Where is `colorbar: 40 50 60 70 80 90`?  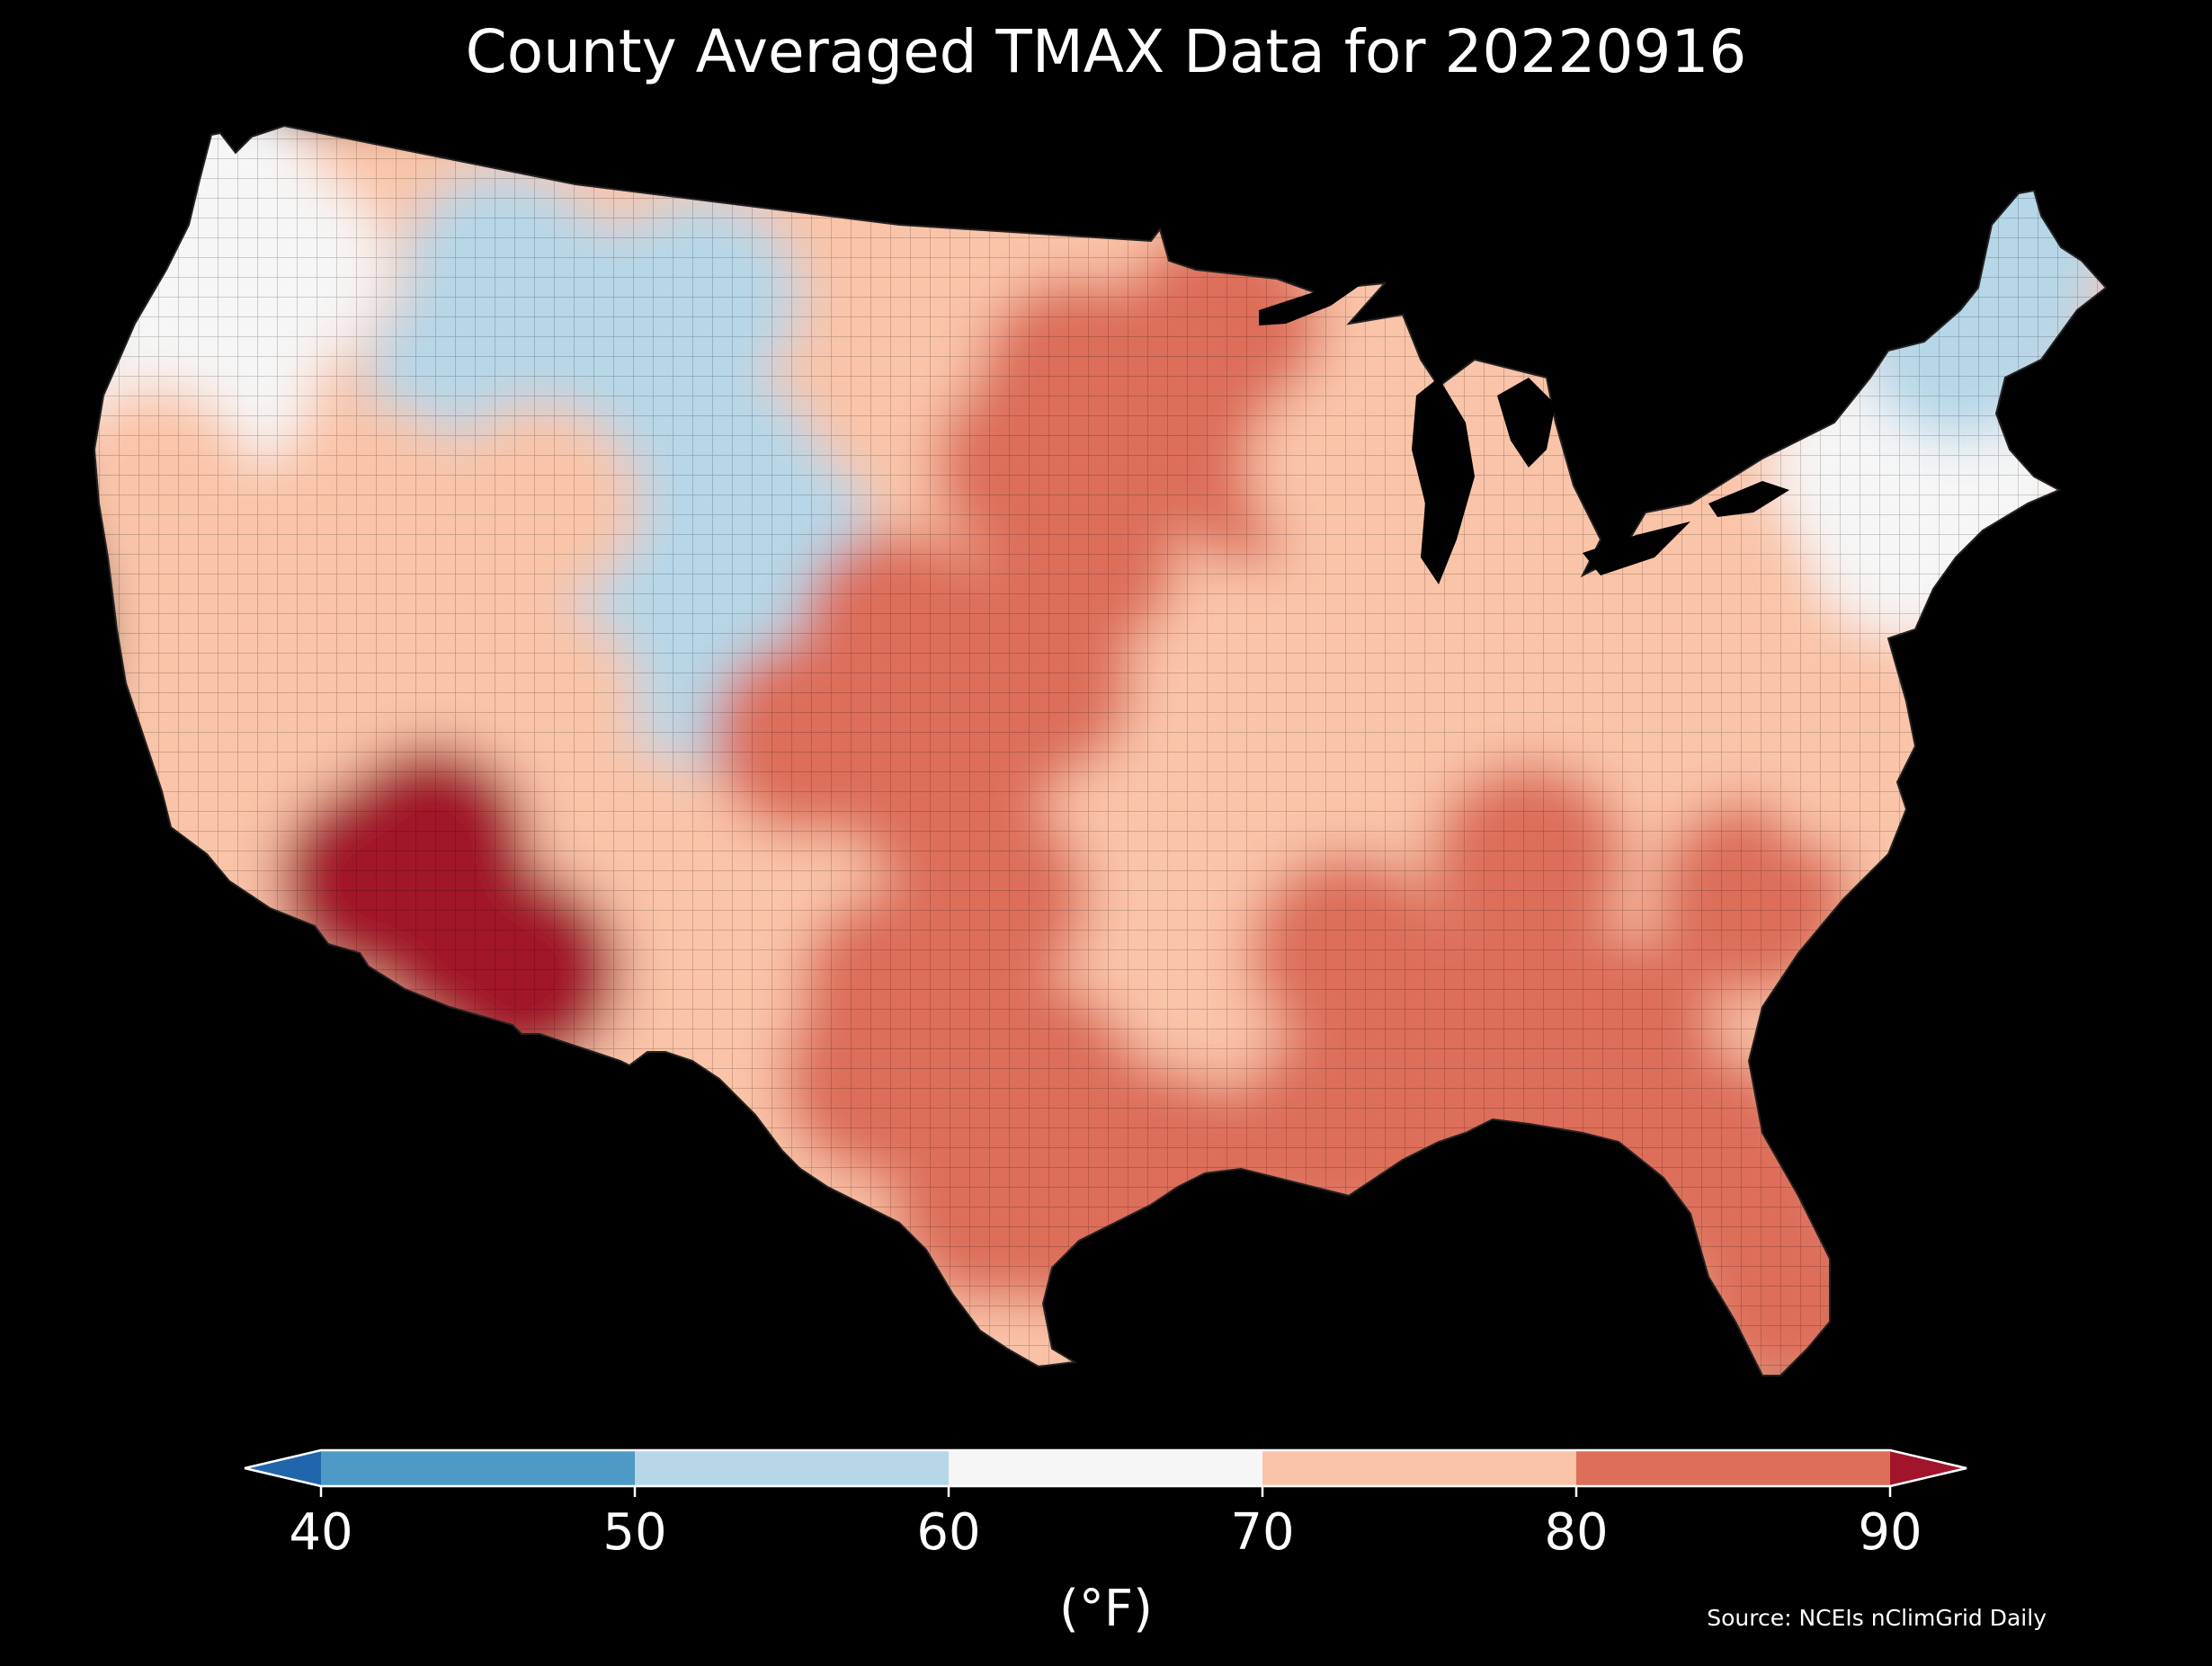
colorbar: 40 50 60 70 80 90 is located at coordinates (1105, 1505).